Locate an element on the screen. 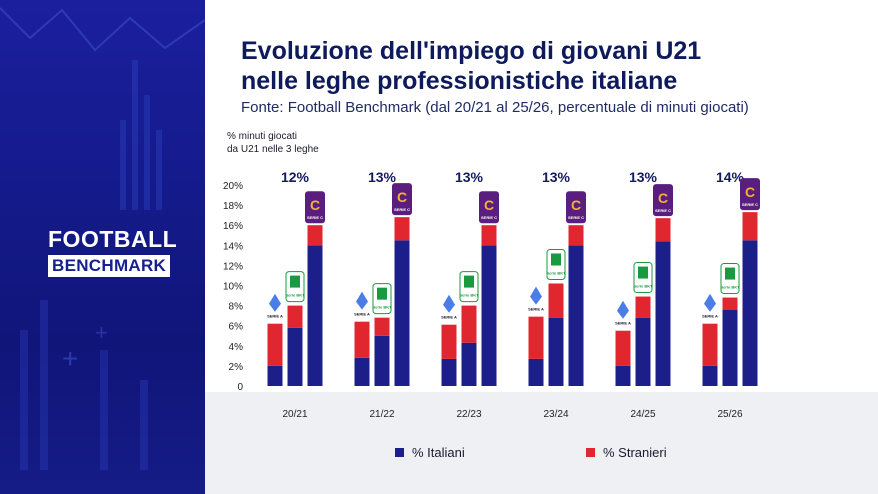 Image resolution: width=878 pixels, height=494 pixels. y-tick-label: 14% is located at coordinates (233, 246).